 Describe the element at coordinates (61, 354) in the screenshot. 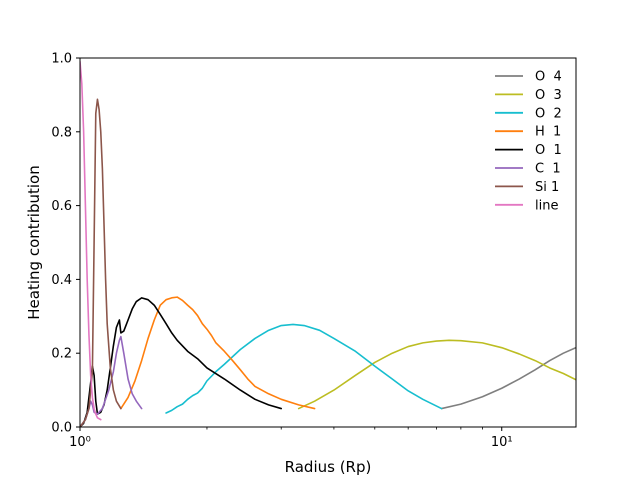

I see `y-tick-label: 0.2` at that location.